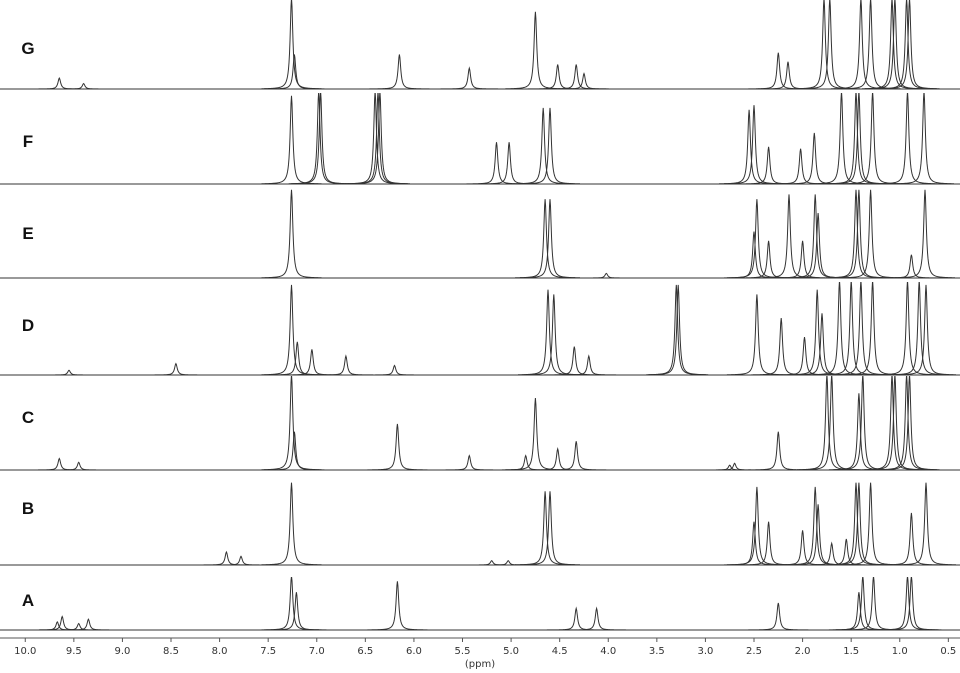 This screenshot has height=673, width=960. Describe the element at coordinates (268, 651) in the screenshot. I see `x-tick-label: 7.5` at that location.